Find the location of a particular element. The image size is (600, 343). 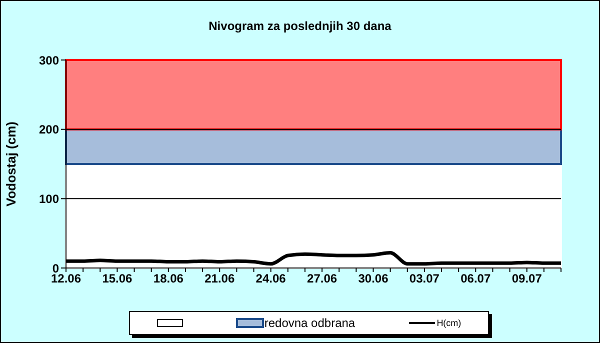

x-tick-label: 24.06 is located at coordinates (271, 279).